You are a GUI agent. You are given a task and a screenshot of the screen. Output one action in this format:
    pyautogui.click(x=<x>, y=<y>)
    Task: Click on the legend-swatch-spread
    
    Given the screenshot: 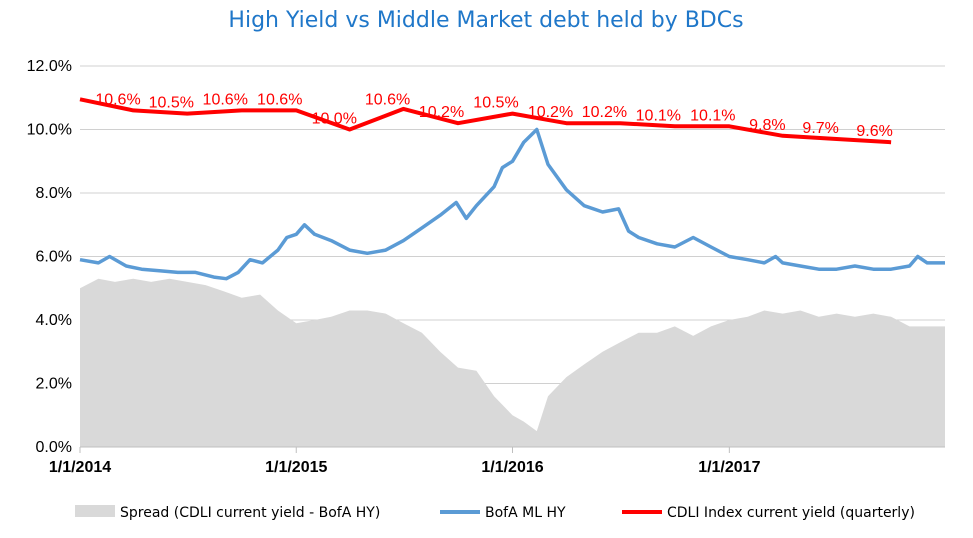 What is the action you would take?
    pyautogui.click(x=95, y=511)
    